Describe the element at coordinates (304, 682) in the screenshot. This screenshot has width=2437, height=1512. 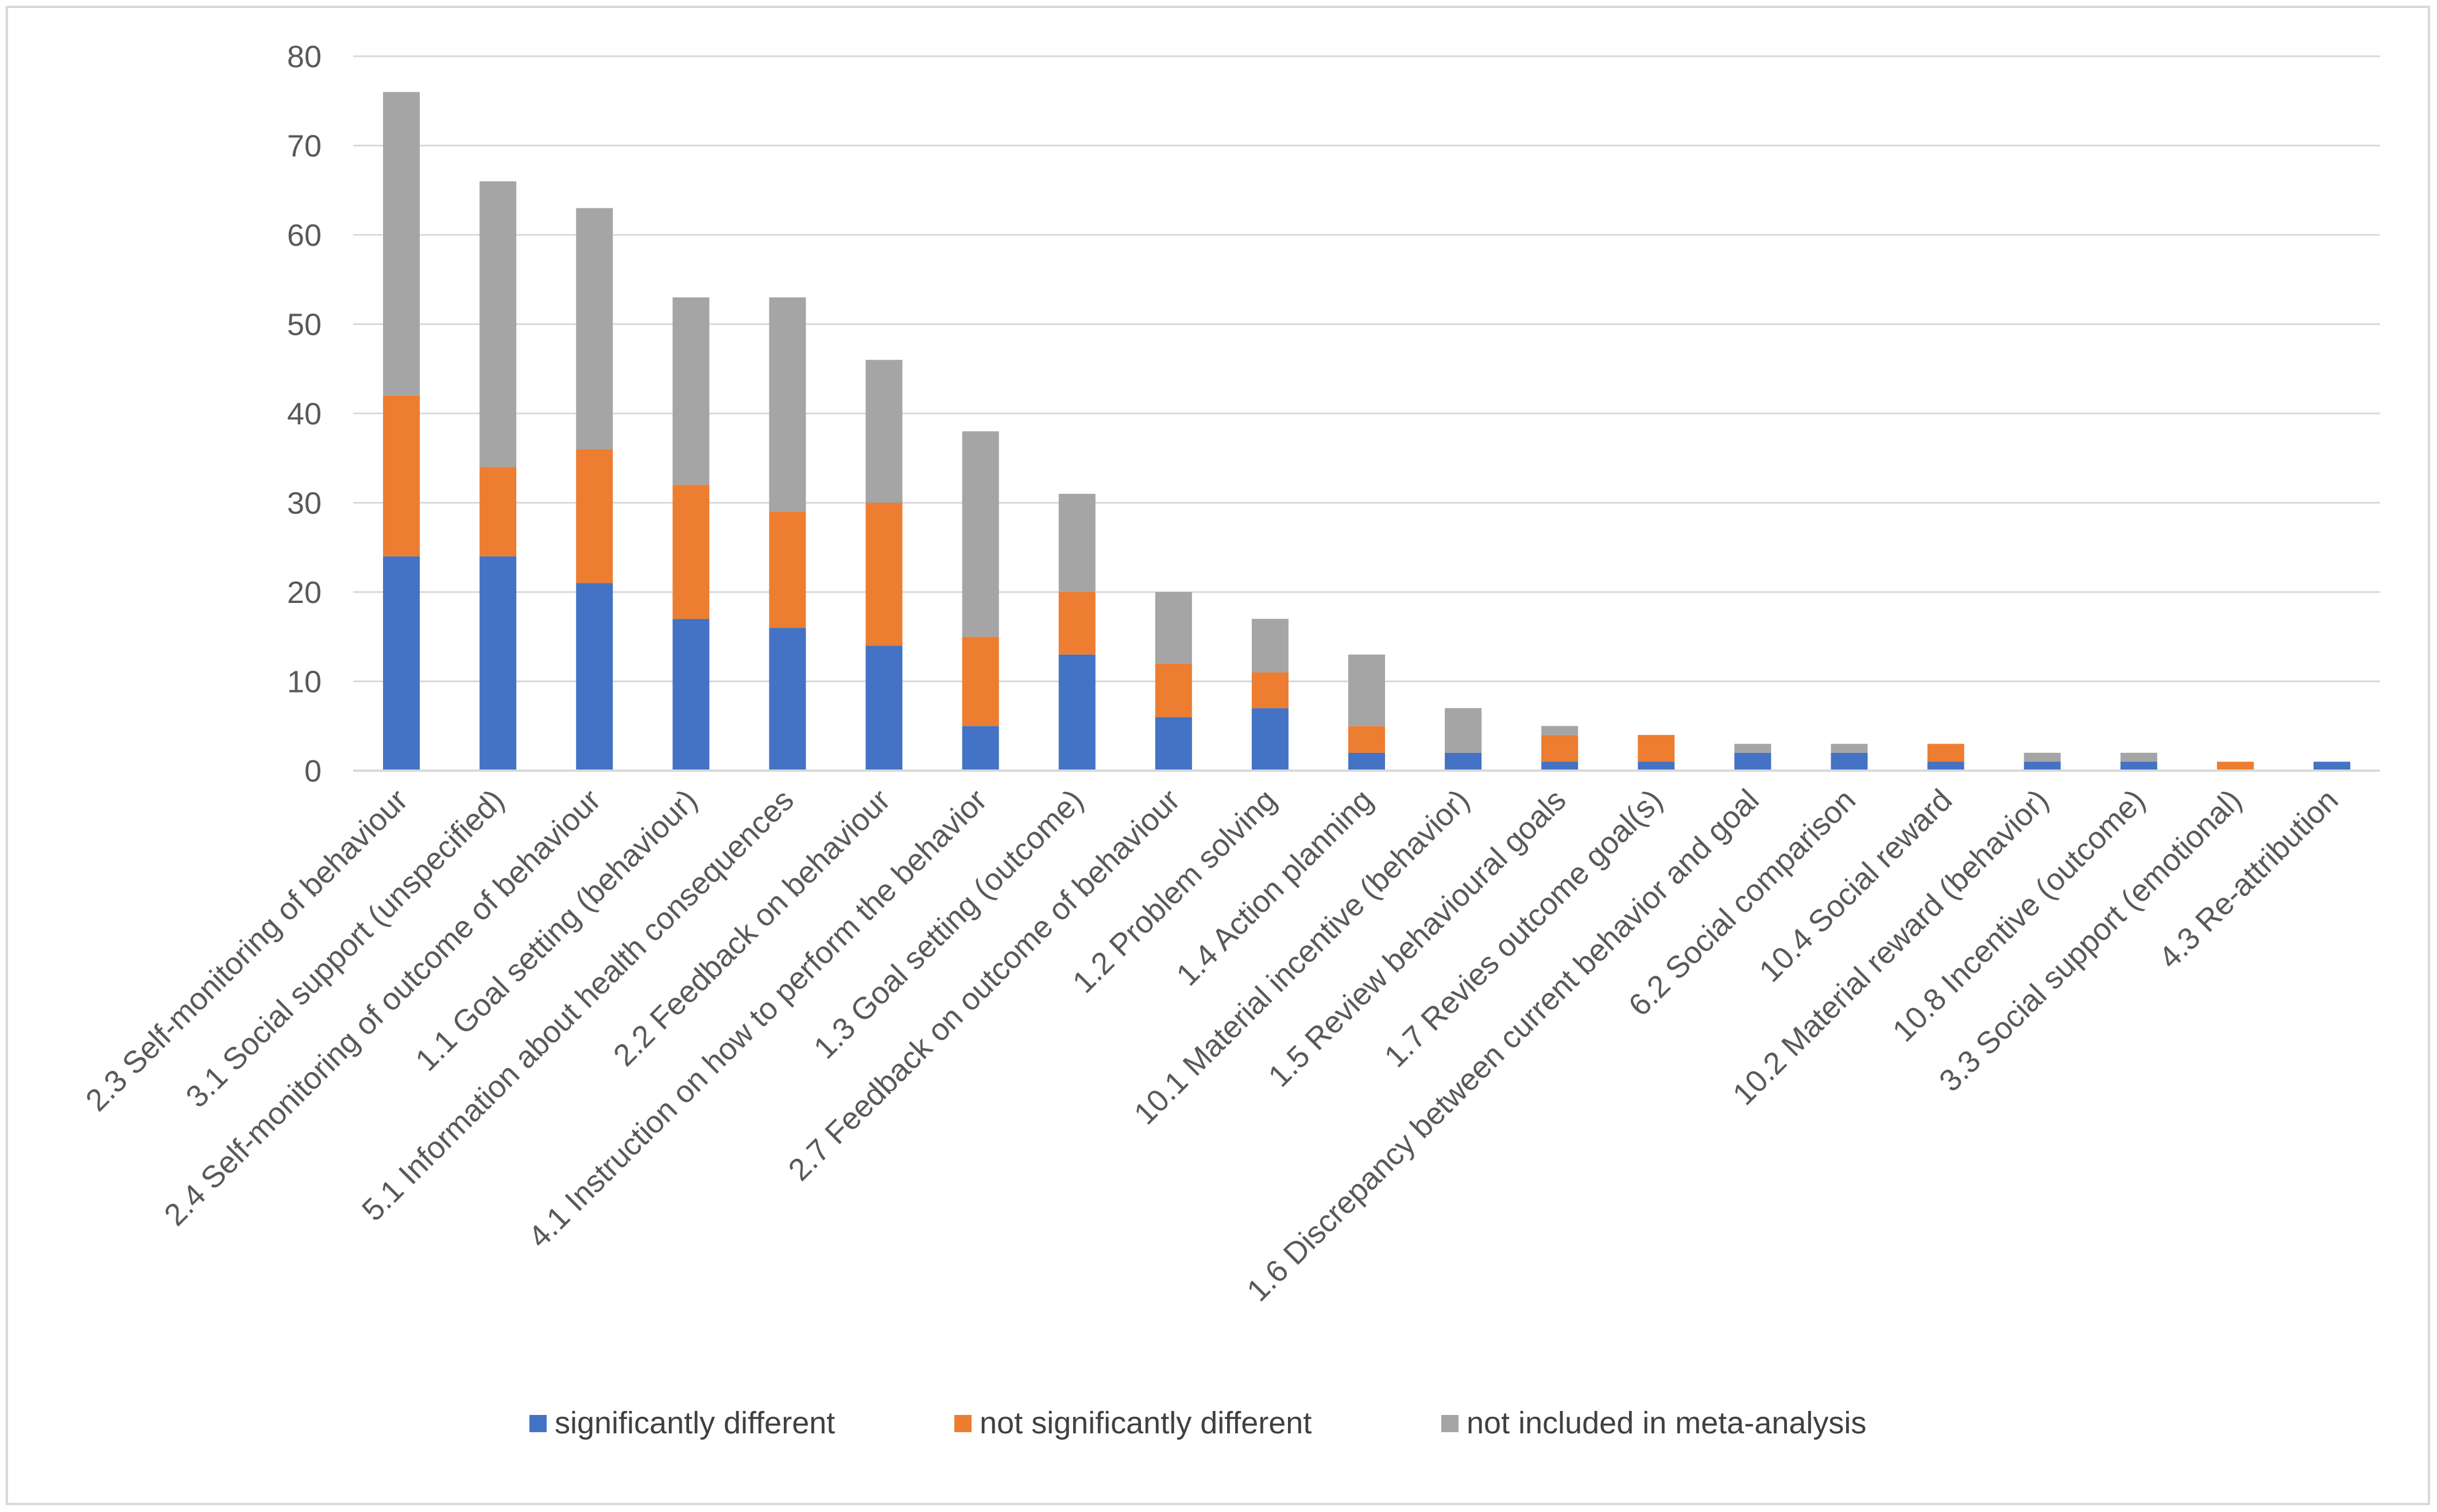
I see `y-tick-label: 10` at that location.